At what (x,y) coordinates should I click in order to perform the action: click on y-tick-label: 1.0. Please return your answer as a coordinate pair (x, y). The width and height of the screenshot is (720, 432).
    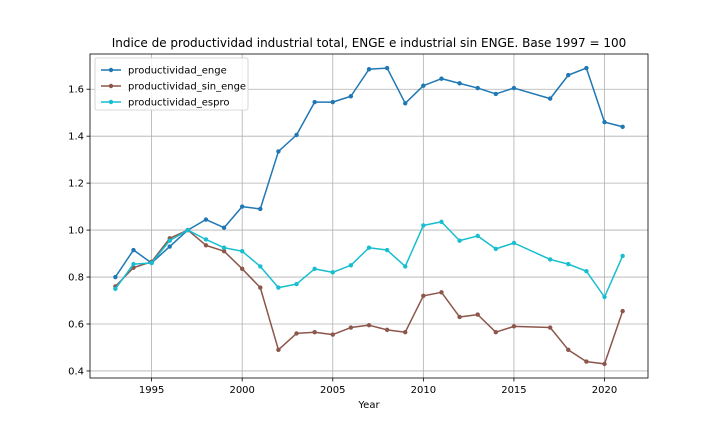
    Looking at the image, I should click on (76, 231).